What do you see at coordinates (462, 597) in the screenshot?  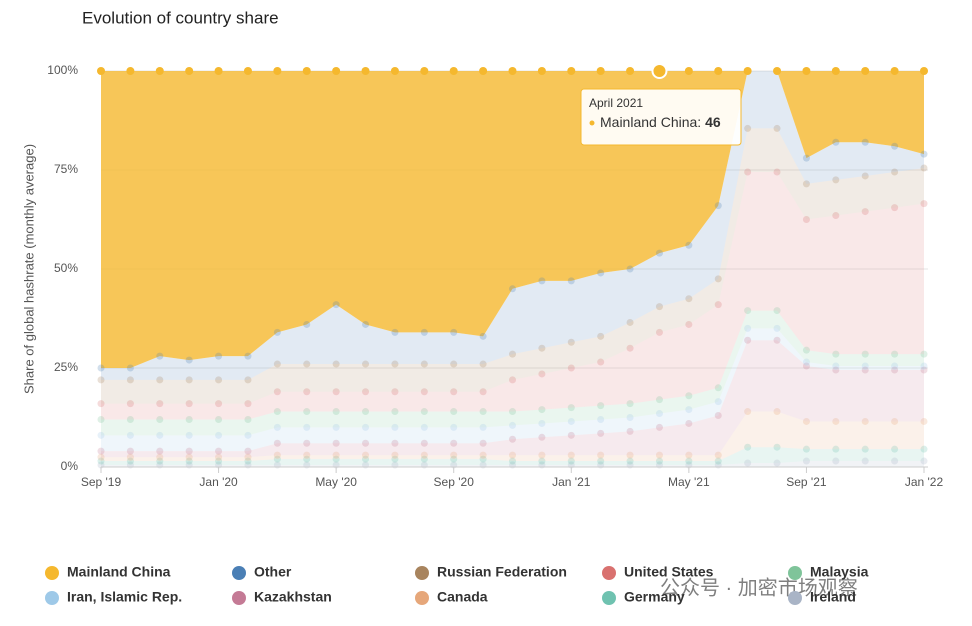 I see `legend-label: Canada` at bounding box center [462, 597].